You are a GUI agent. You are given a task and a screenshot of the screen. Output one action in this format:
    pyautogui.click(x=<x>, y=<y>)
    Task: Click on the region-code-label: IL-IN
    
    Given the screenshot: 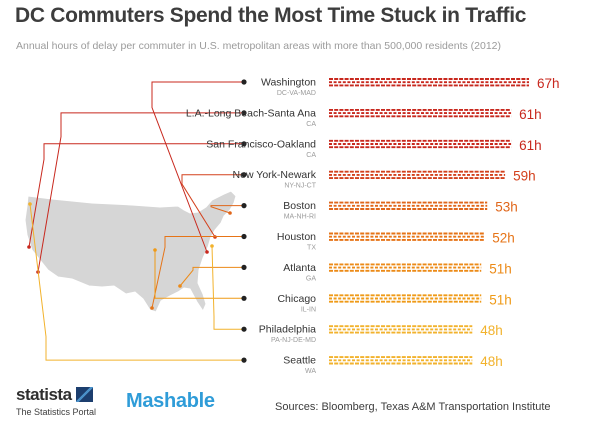 What is the action you would take?
    pyautogui.click(x=308, y=309)
    